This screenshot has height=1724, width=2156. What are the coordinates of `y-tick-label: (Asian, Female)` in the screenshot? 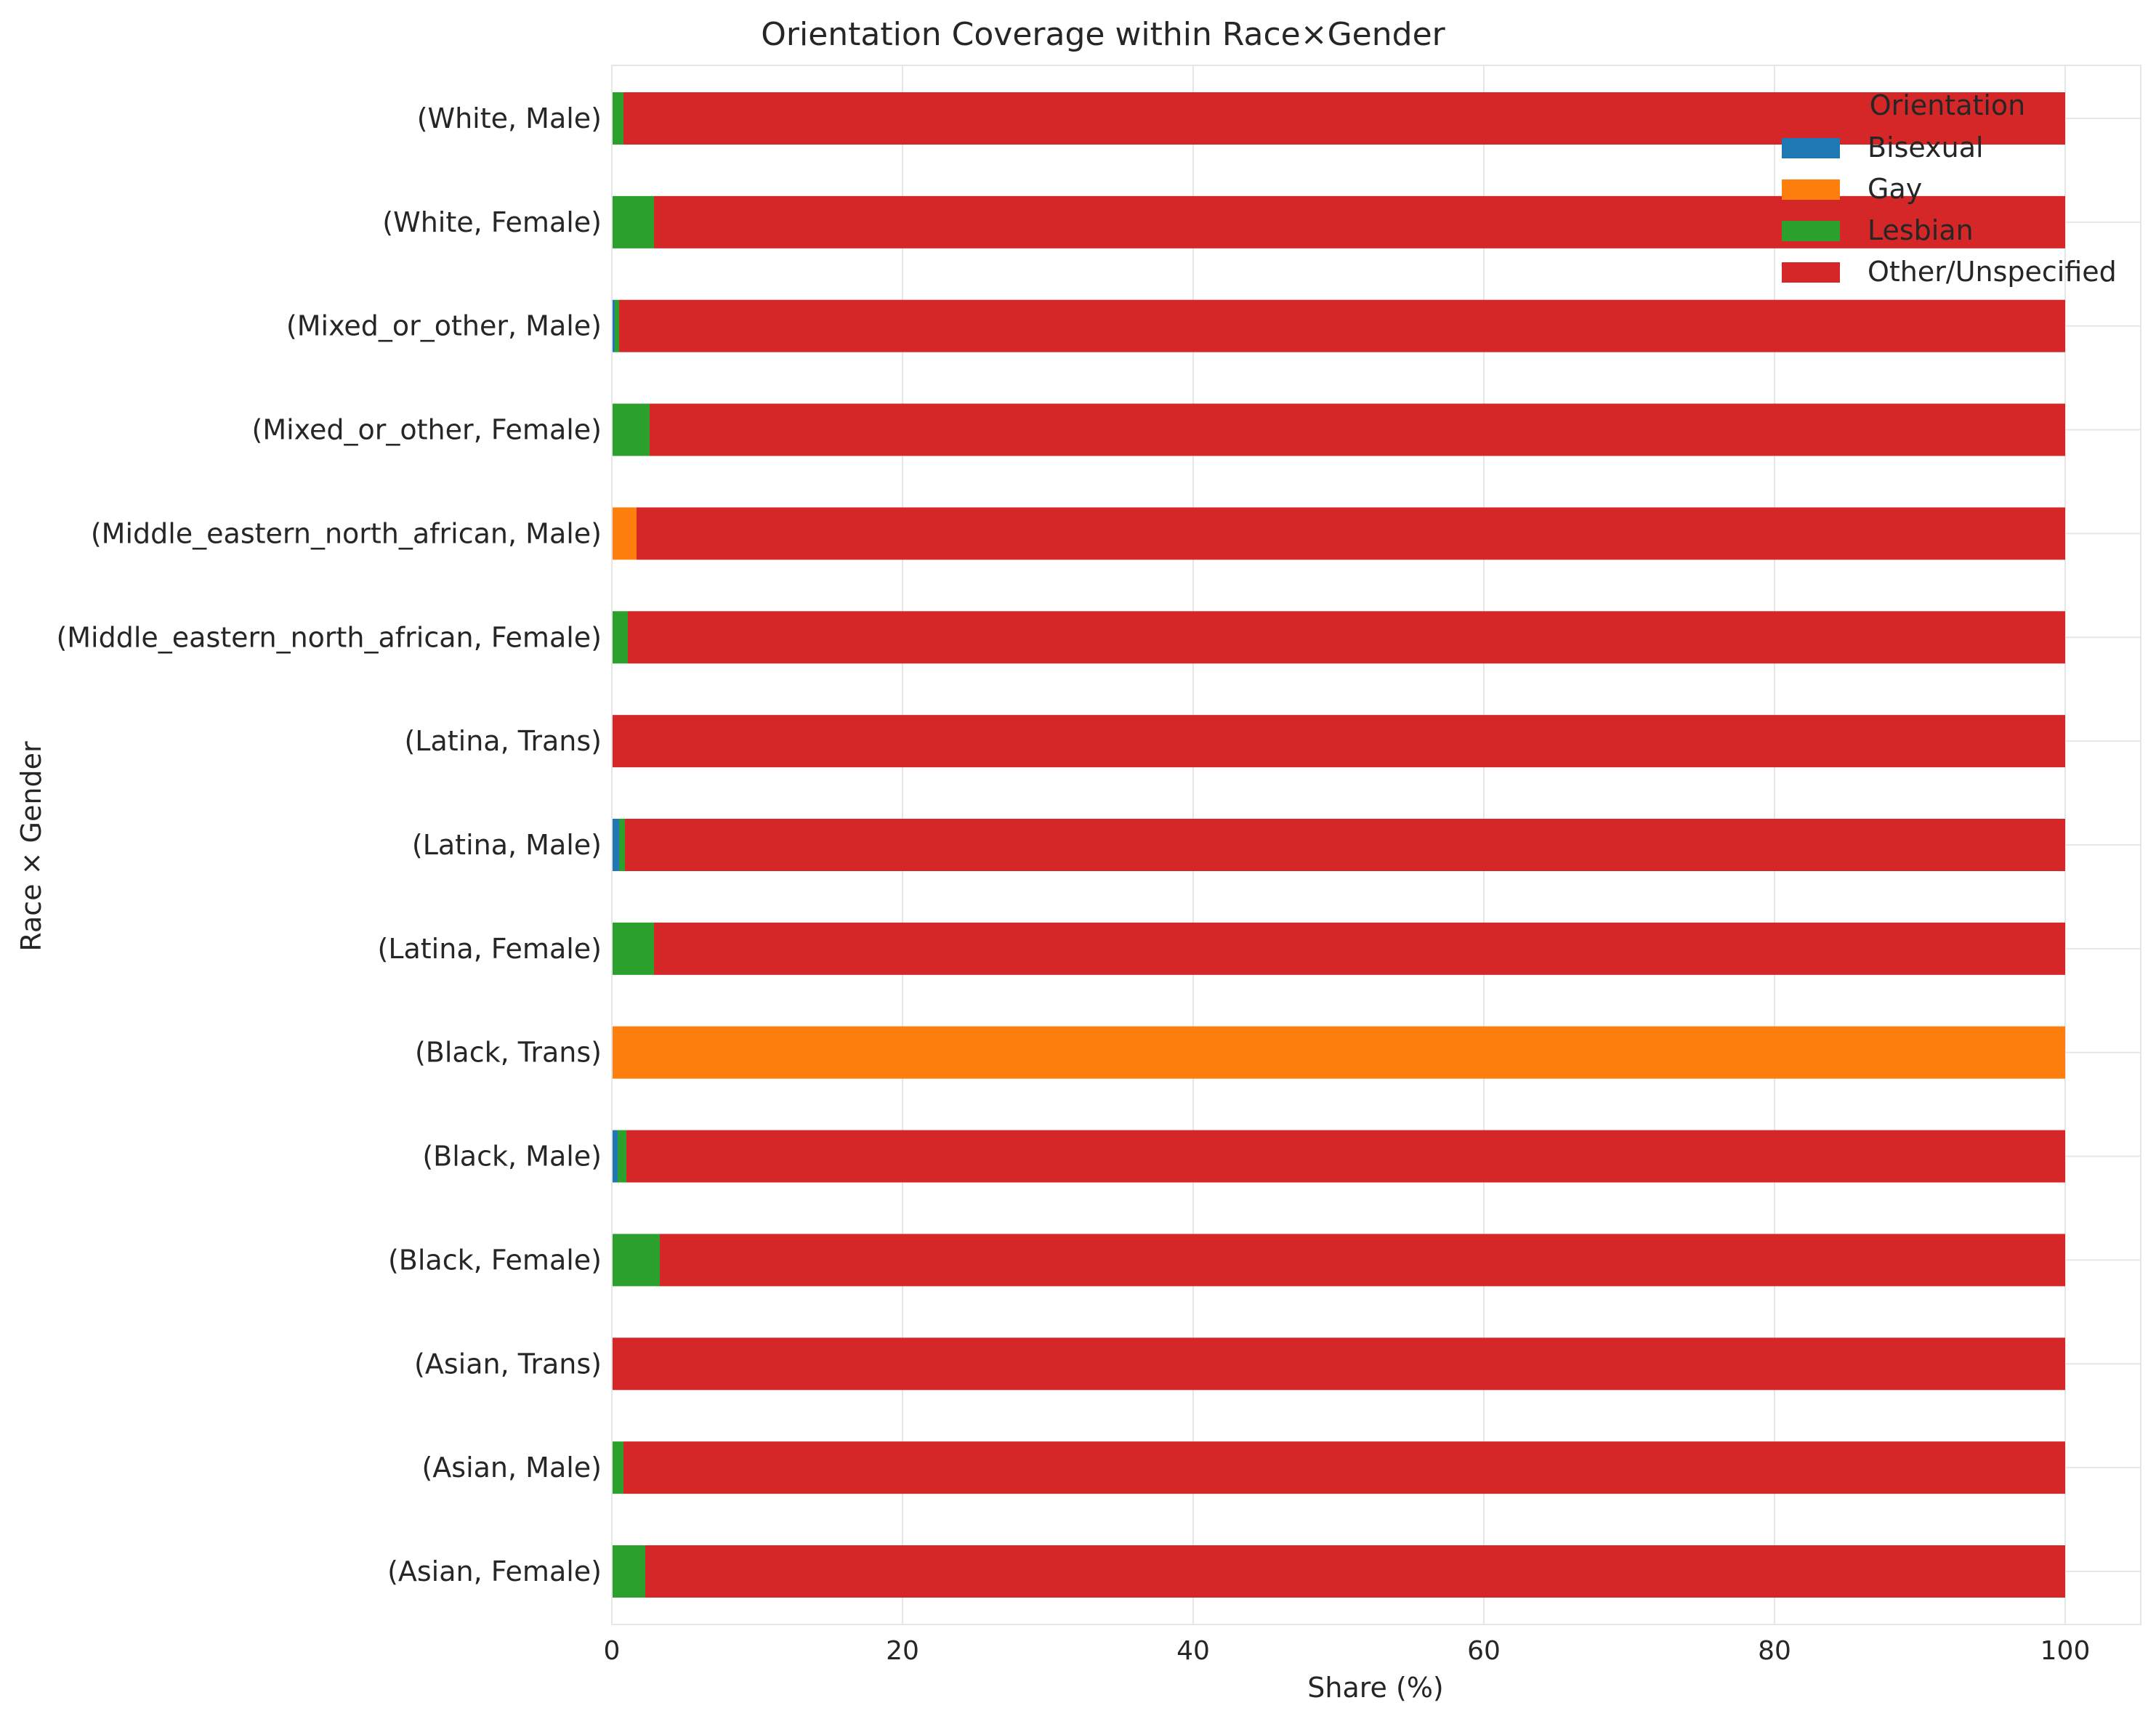 It's located at (495, 1571).